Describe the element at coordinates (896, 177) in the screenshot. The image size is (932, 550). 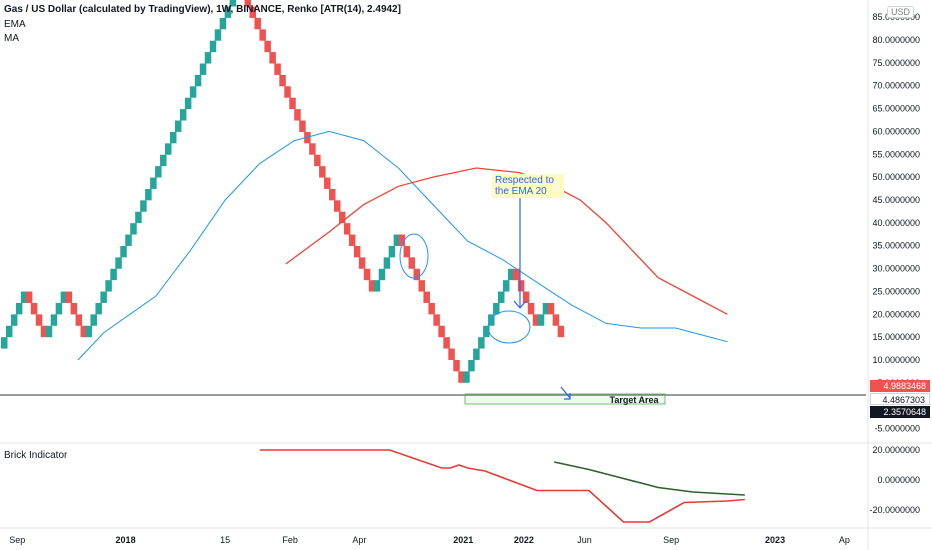
I see `price-axis-label: 50.0000000` at that location.